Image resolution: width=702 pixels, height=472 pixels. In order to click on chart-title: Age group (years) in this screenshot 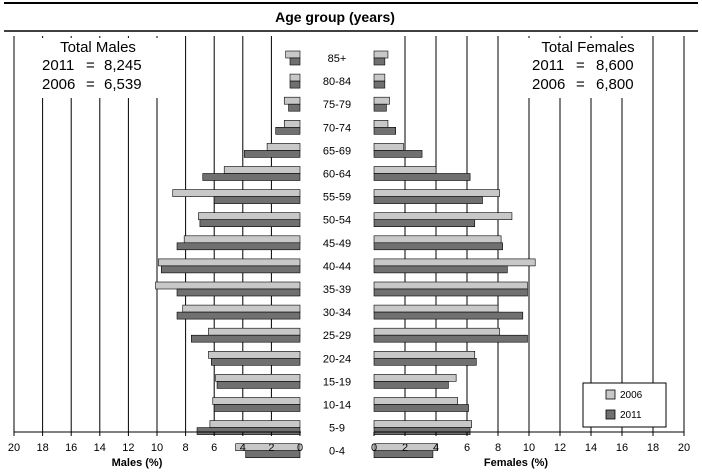, I will do `click(335, 17)`.